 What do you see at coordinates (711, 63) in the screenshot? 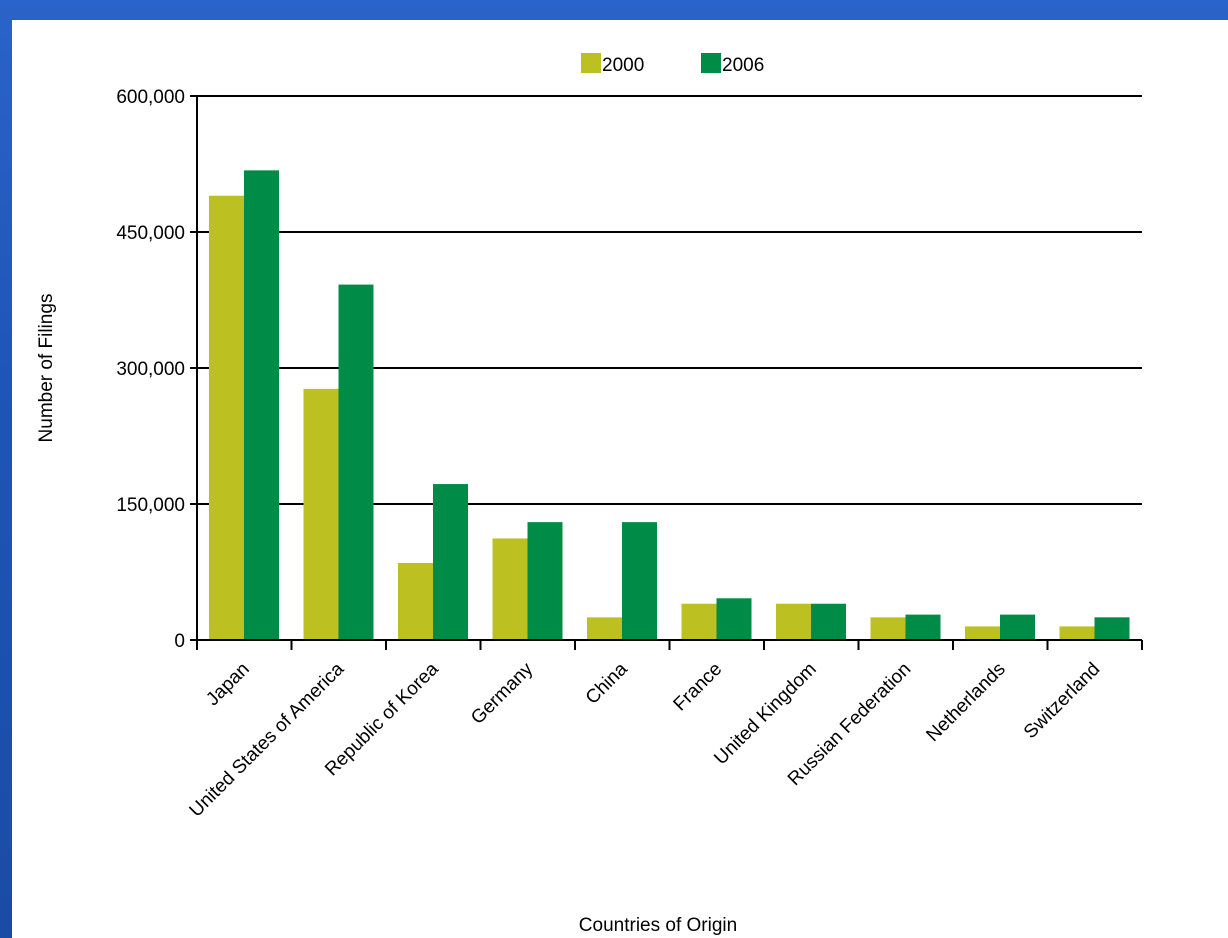
I see `legend-swatch-2006` at bounding box center [711, 63].